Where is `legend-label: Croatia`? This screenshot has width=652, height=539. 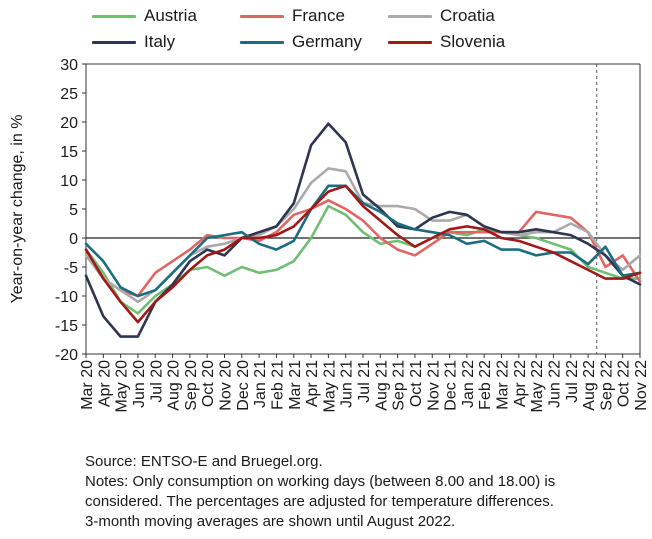
legend-label: Croatia is located at coordinates (467, 15).